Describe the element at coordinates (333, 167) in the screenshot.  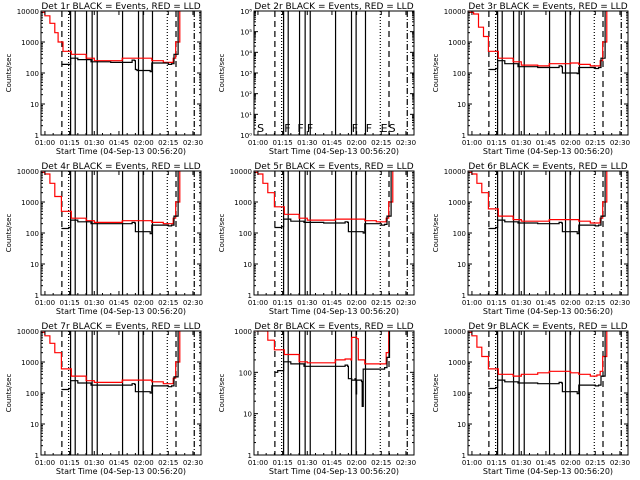
I see `plot-title: Det 5r BLACK = Events, RED = LLD` at that location.